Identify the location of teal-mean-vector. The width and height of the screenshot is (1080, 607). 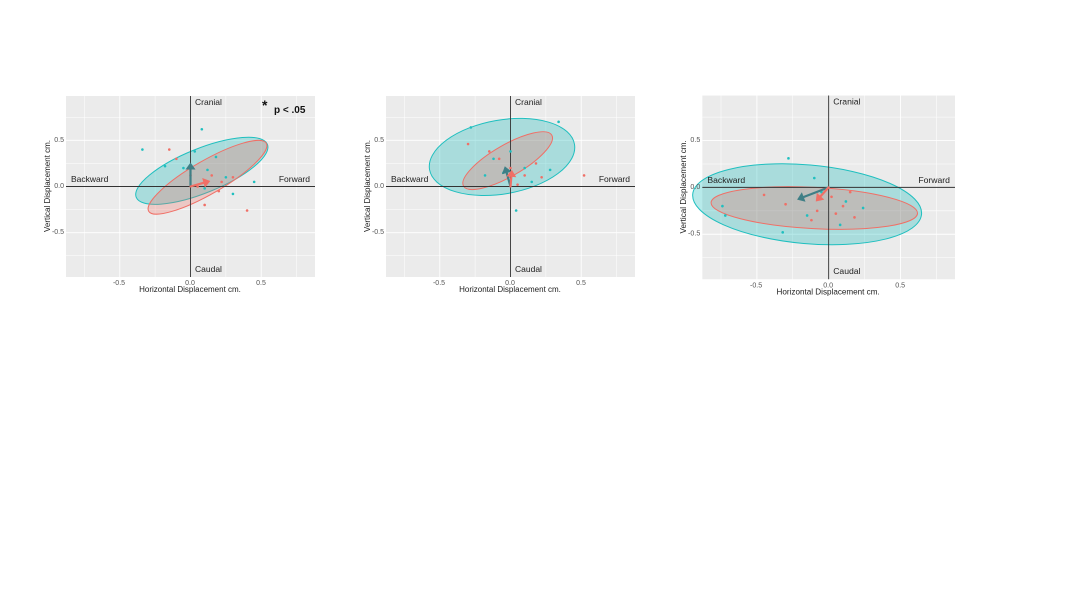
(816, 192).